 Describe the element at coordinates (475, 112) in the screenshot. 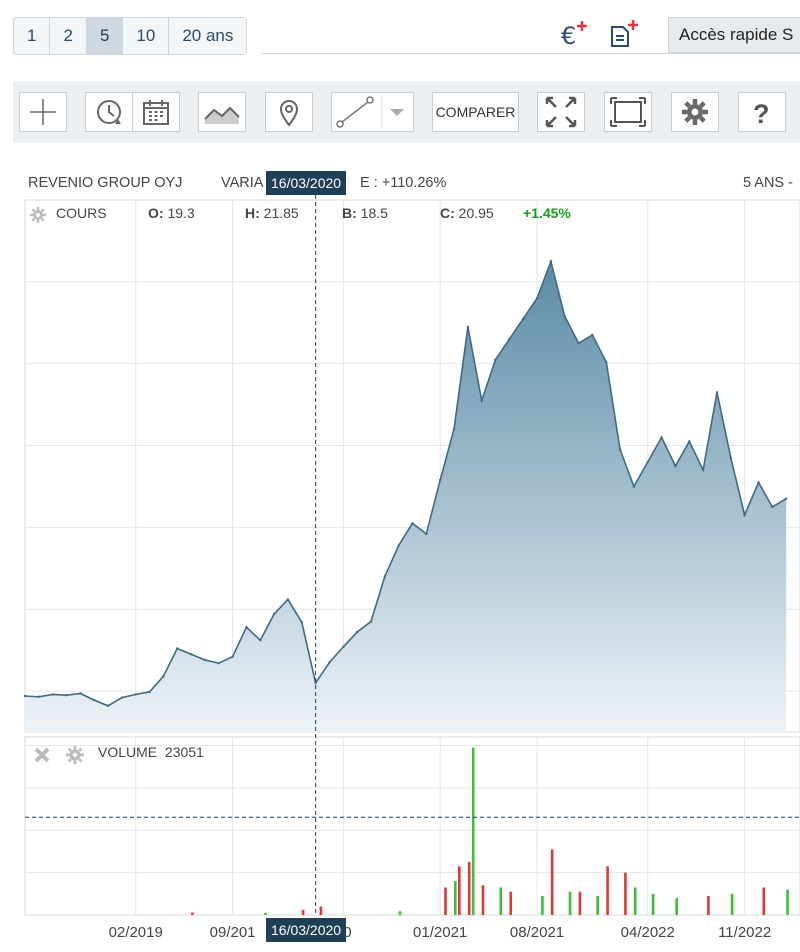

I see `compare-button: COMPARER` at that location.